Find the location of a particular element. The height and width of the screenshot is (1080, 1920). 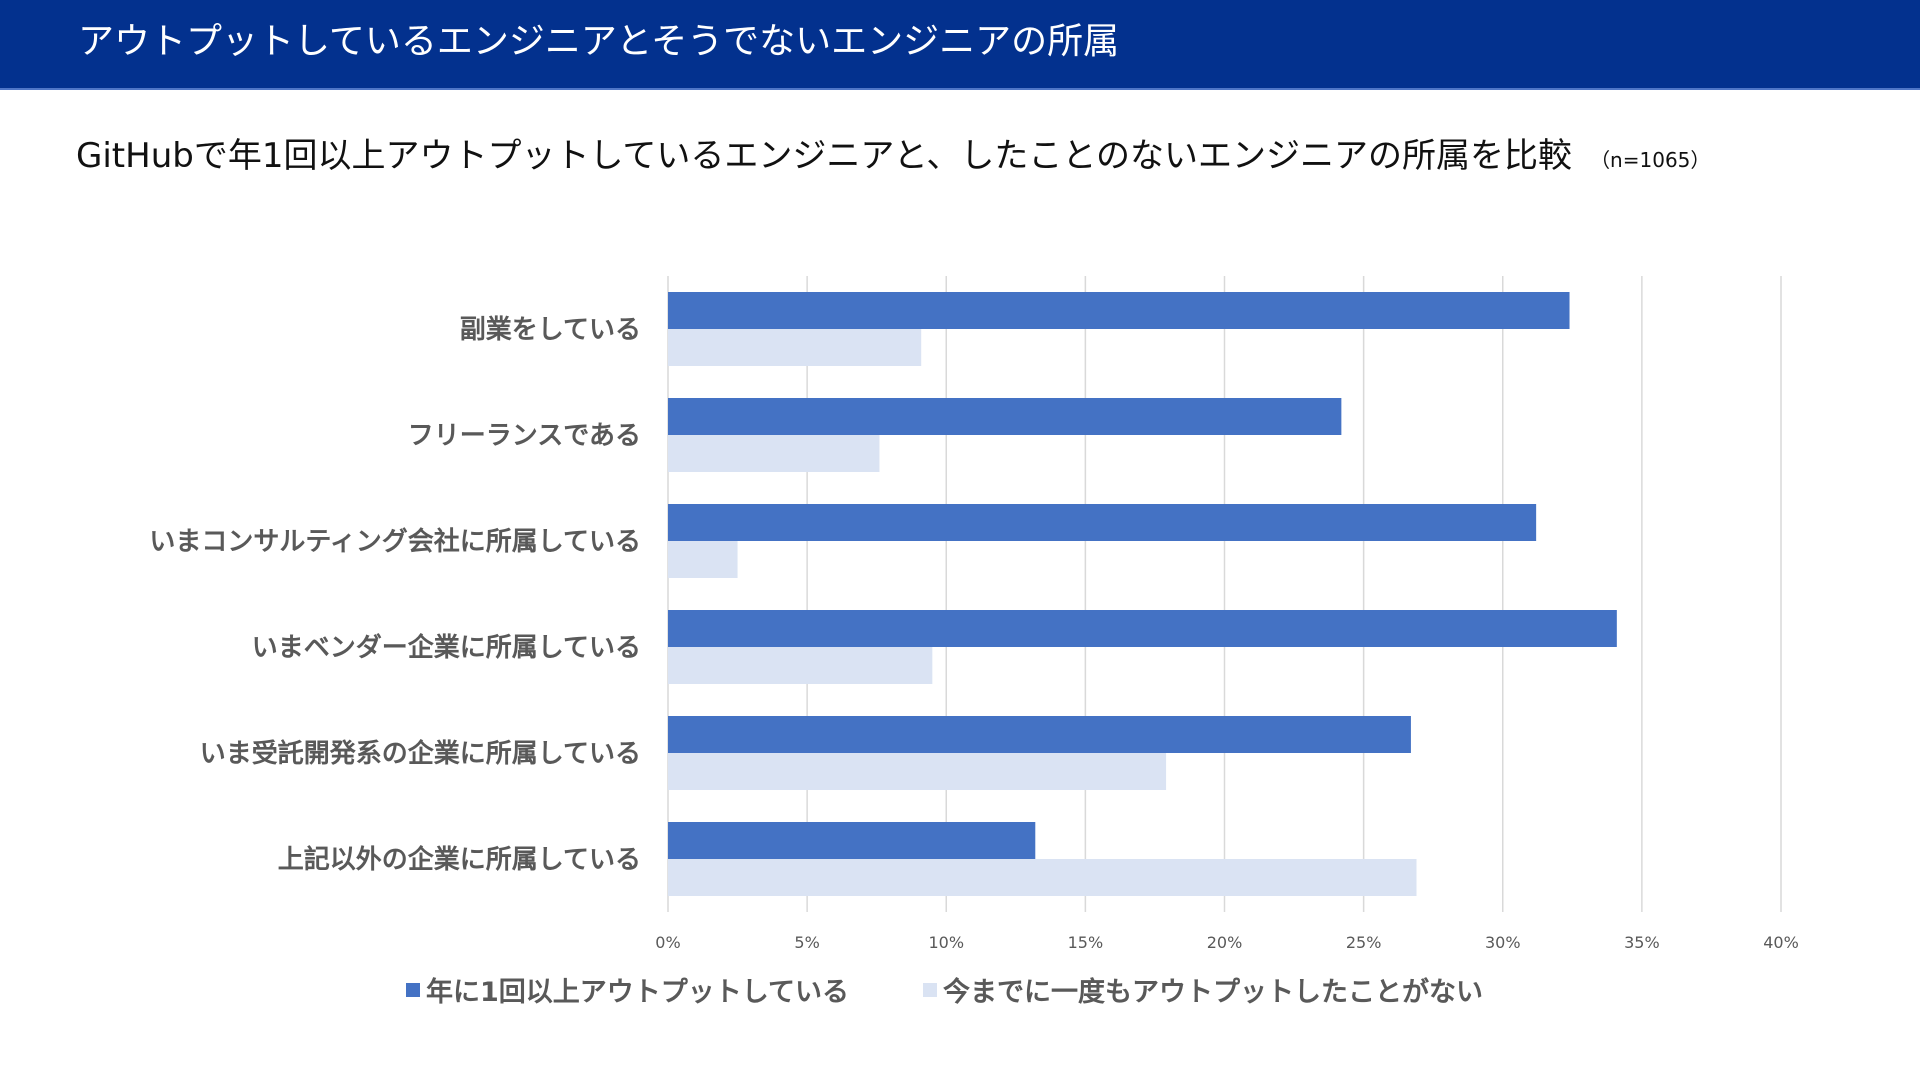

x-tick-label: 35% is located at coordinates (1642, 942).